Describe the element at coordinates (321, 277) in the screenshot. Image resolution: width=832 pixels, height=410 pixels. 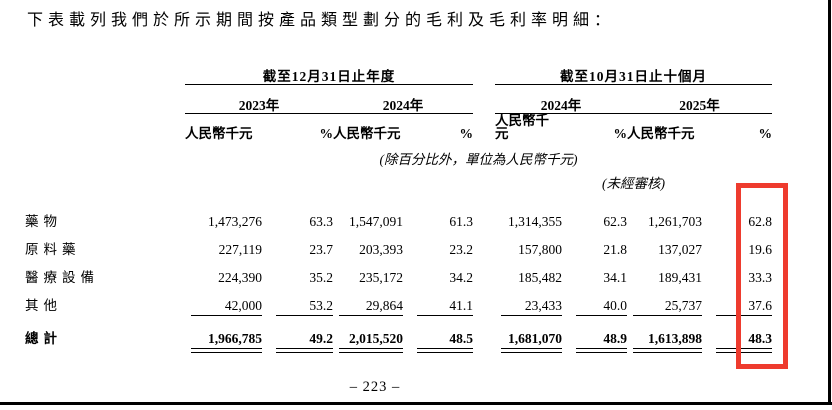
I see `cell-percent: 35.2` at that location.